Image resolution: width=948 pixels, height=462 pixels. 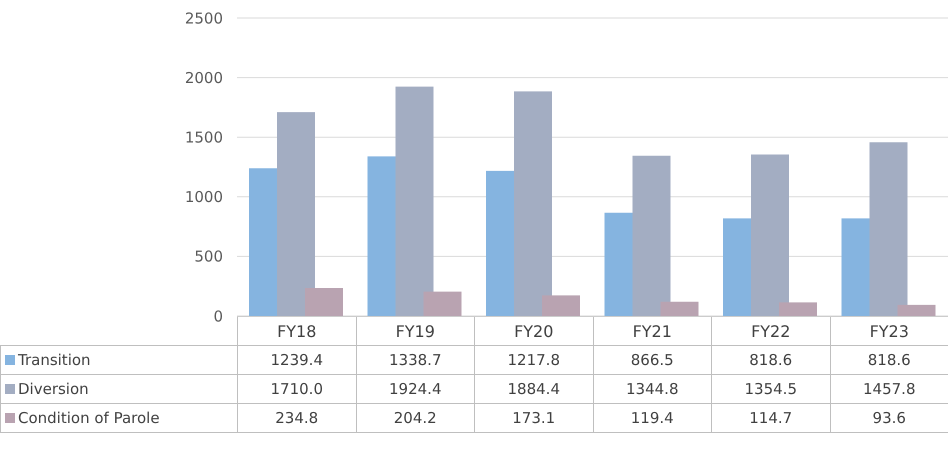 I want to click on data-label: 1457.8, so click(x=889, y=389).